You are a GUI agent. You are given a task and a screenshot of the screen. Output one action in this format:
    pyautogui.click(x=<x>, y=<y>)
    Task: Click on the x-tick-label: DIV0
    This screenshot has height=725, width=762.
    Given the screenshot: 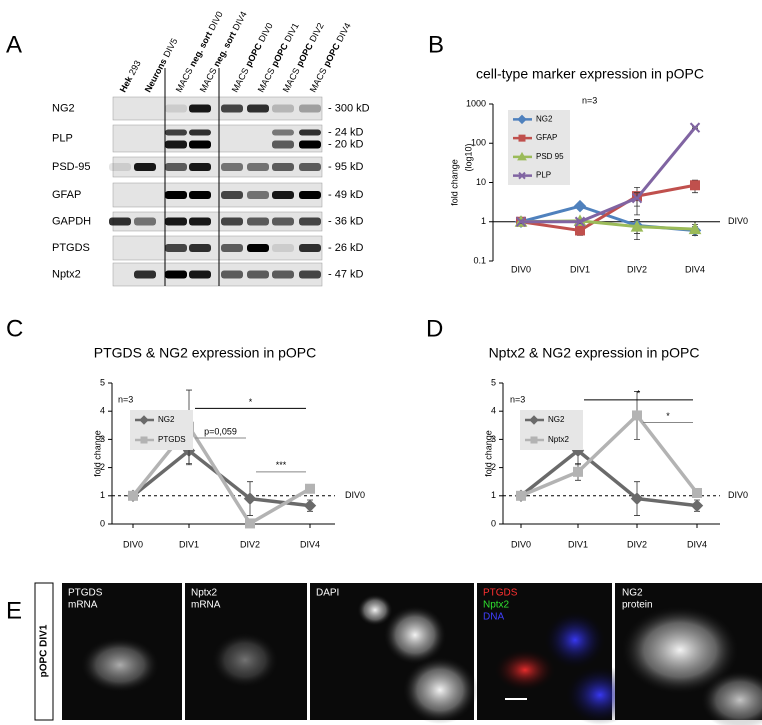 What is the action you would take?
    pyautogui.click(x=521, y=544)
    